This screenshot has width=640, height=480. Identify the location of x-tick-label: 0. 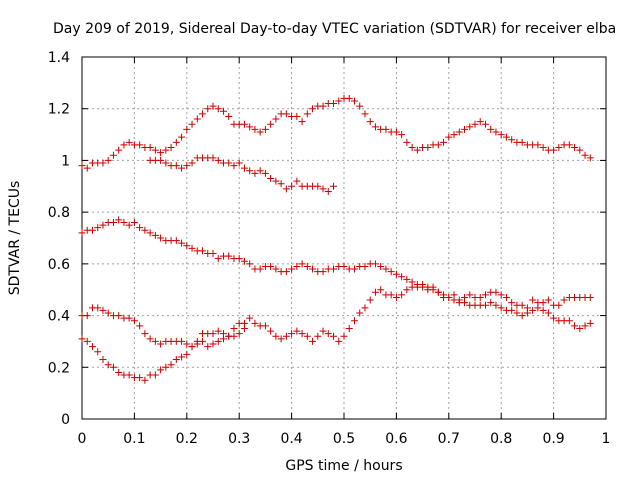
(82, 439).